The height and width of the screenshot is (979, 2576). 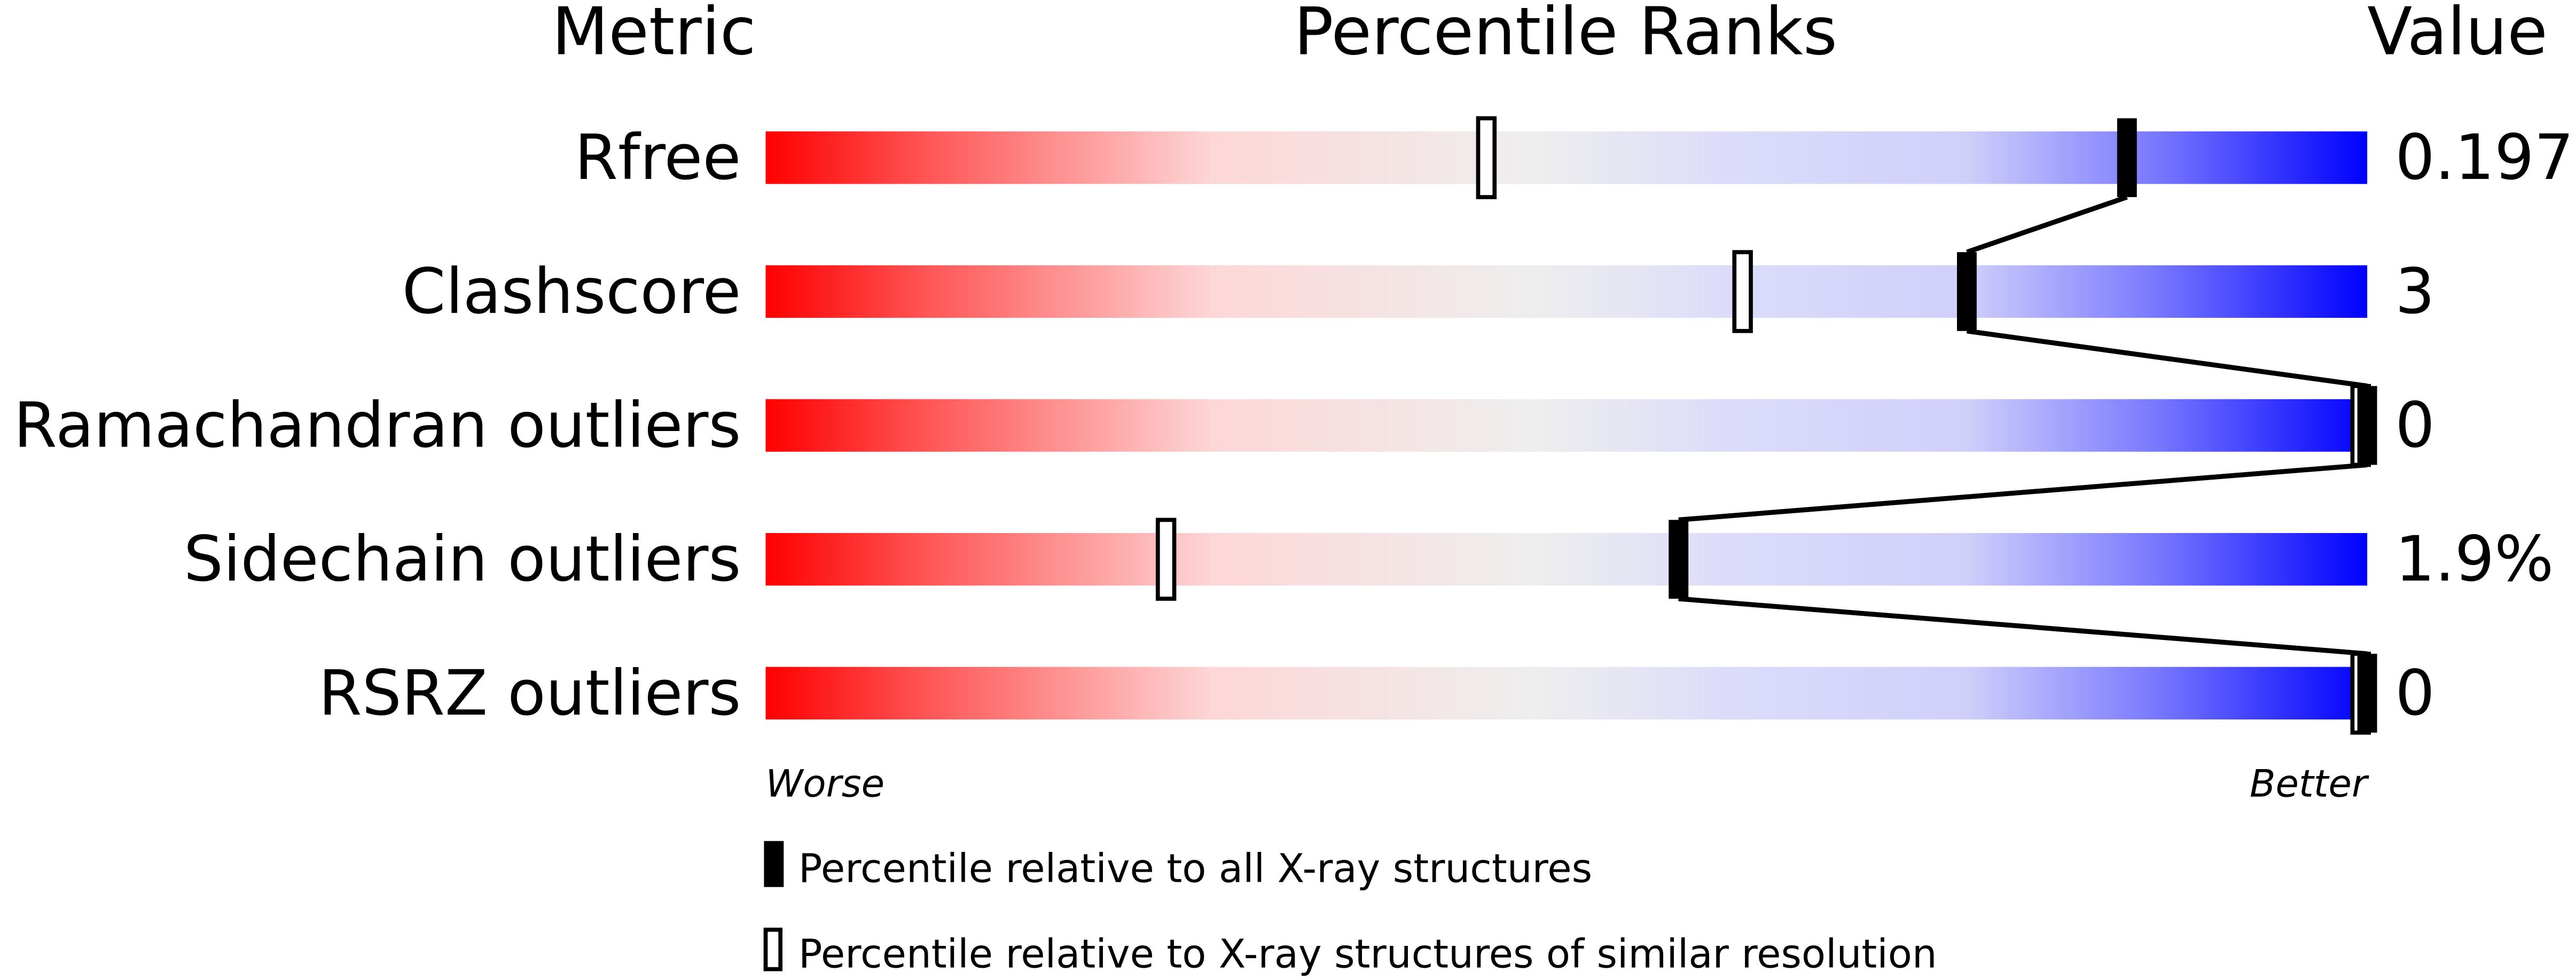 I want to click on header-metric: Metric, so click(x=654, y=35).